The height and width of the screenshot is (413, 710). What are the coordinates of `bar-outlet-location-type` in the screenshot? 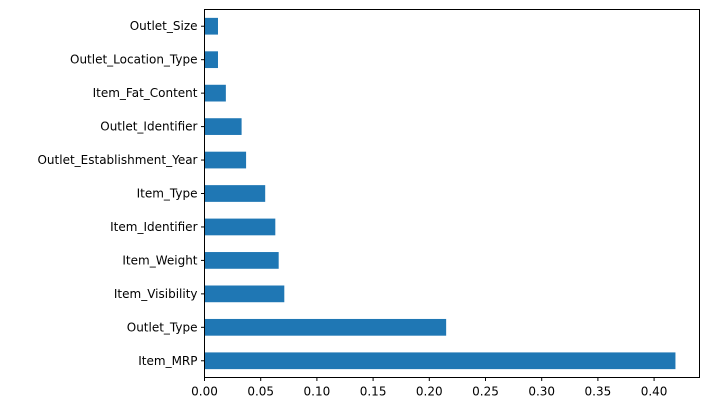 It's located at (211, 60).